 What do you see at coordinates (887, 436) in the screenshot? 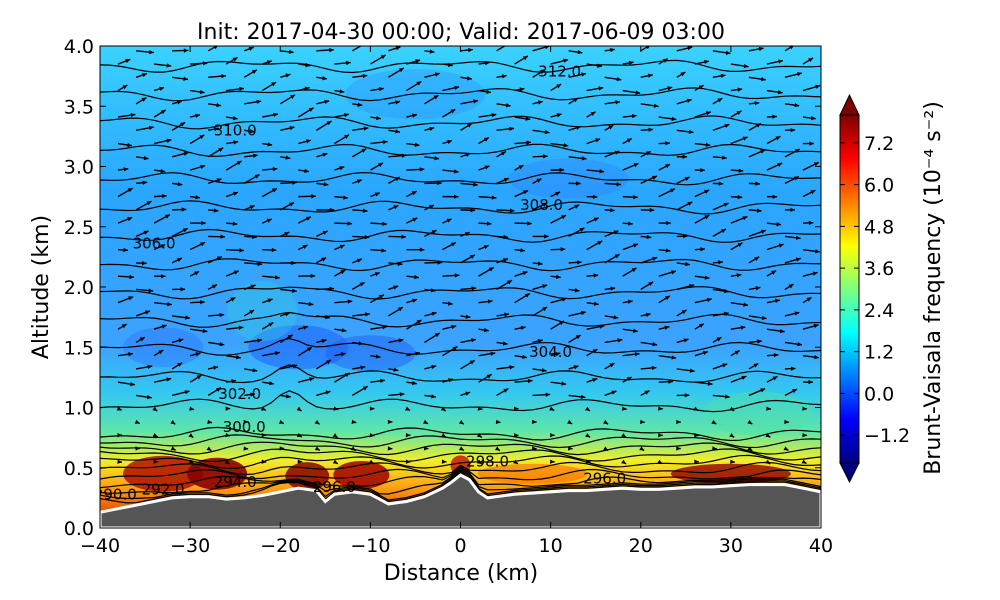
I see `colorbar-tick-label: −1.2` at bounding box center [887, 436].